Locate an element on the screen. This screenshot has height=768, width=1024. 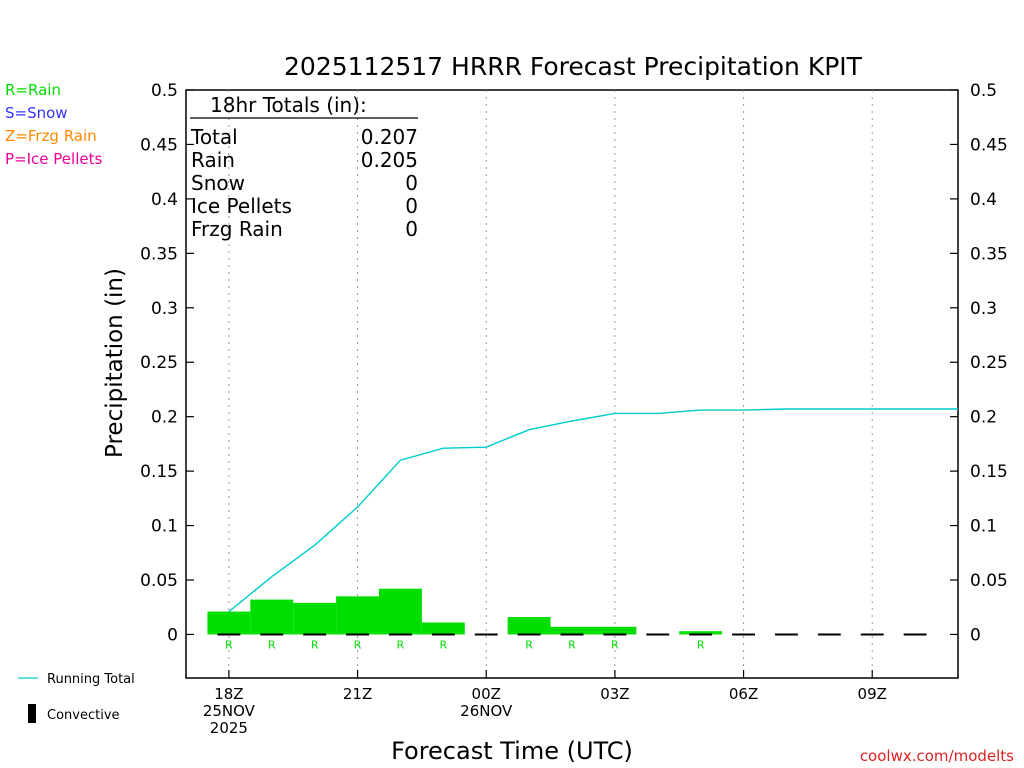
precip-type-legend: R=Rain S=Snow Z=Frzg Rain P=Ice Pellets is located at coordinates (53, 124).